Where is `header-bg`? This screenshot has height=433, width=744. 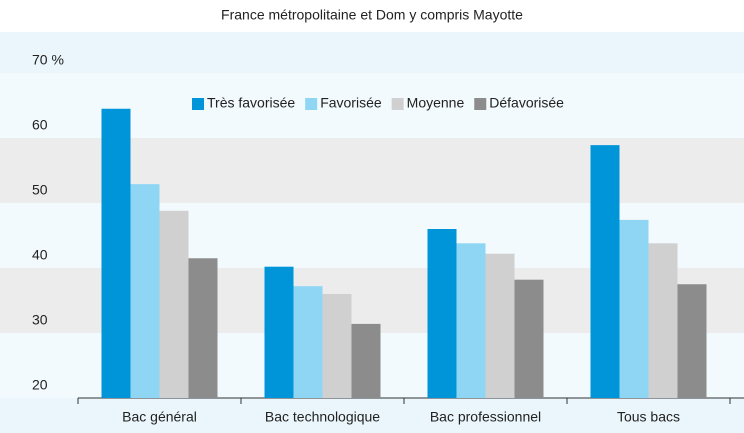
header-bg is located at coordinates (372, 16).